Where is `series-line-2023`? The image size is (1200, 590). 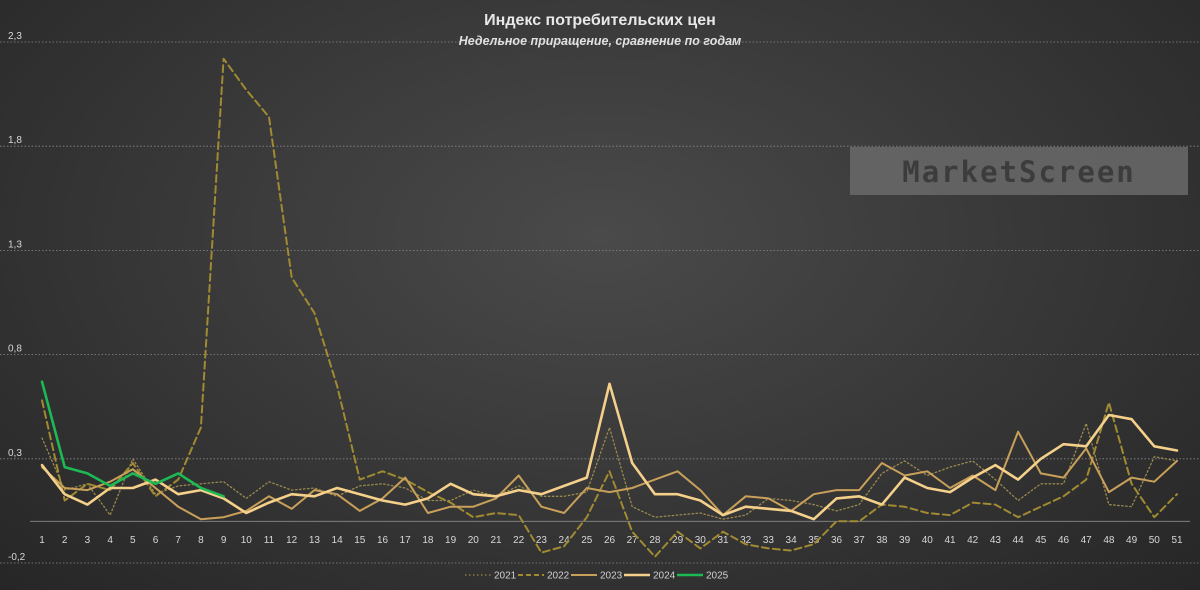
series-line-2023 is located at coordinates (609, 475).